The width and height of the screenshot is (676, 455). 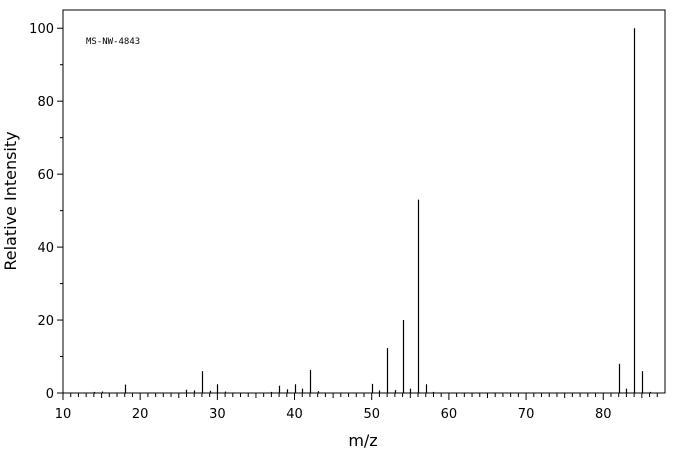 What do you see at coordinates (10, 200) in the screenshot?
I see `y-axis-label: Relative Intensity` at bounding box center [10, 200].